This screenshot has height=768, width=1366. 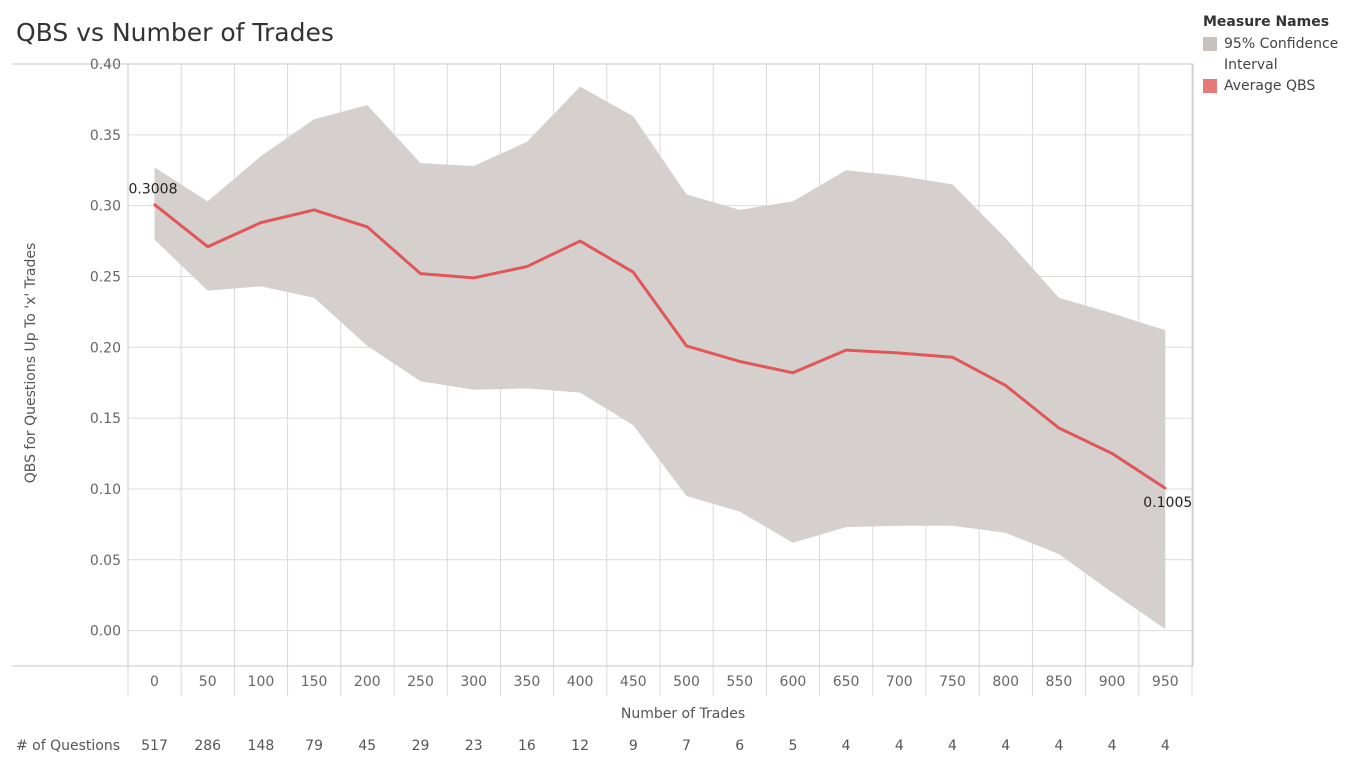 What do you see at coordinates (314, 682) in the screenshot?
I see `x-tick-label: 150` at bounding box center [314, 682].